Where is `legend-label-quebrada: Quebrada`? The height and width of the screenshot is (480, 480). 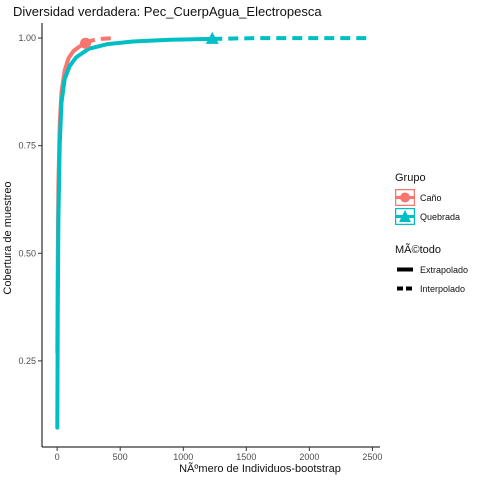
legend-label-quebrada: Quebrada is located at coordinates (440, 216).